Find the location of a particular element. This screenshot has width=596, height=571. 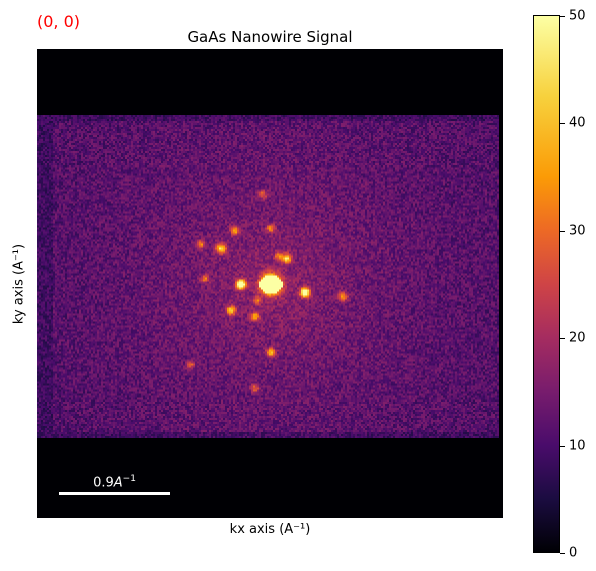

scalebar-value: 0.9 is located at coordinates (103, 483).